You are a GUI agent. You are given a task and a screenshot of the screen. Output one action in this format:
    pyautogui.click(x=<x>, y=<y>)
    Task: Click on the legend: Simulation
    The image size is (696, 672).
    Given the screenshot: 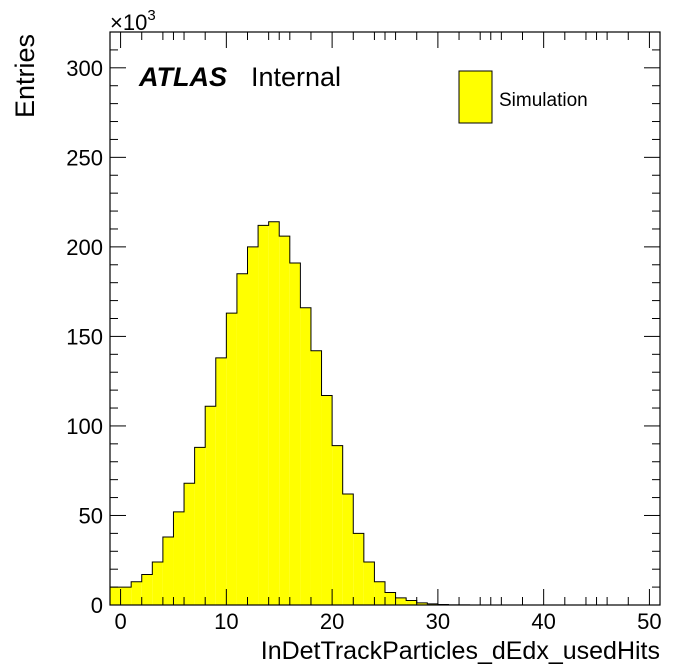 What is the action you would take?
    pyautogui.click(x=523, y=97)
    